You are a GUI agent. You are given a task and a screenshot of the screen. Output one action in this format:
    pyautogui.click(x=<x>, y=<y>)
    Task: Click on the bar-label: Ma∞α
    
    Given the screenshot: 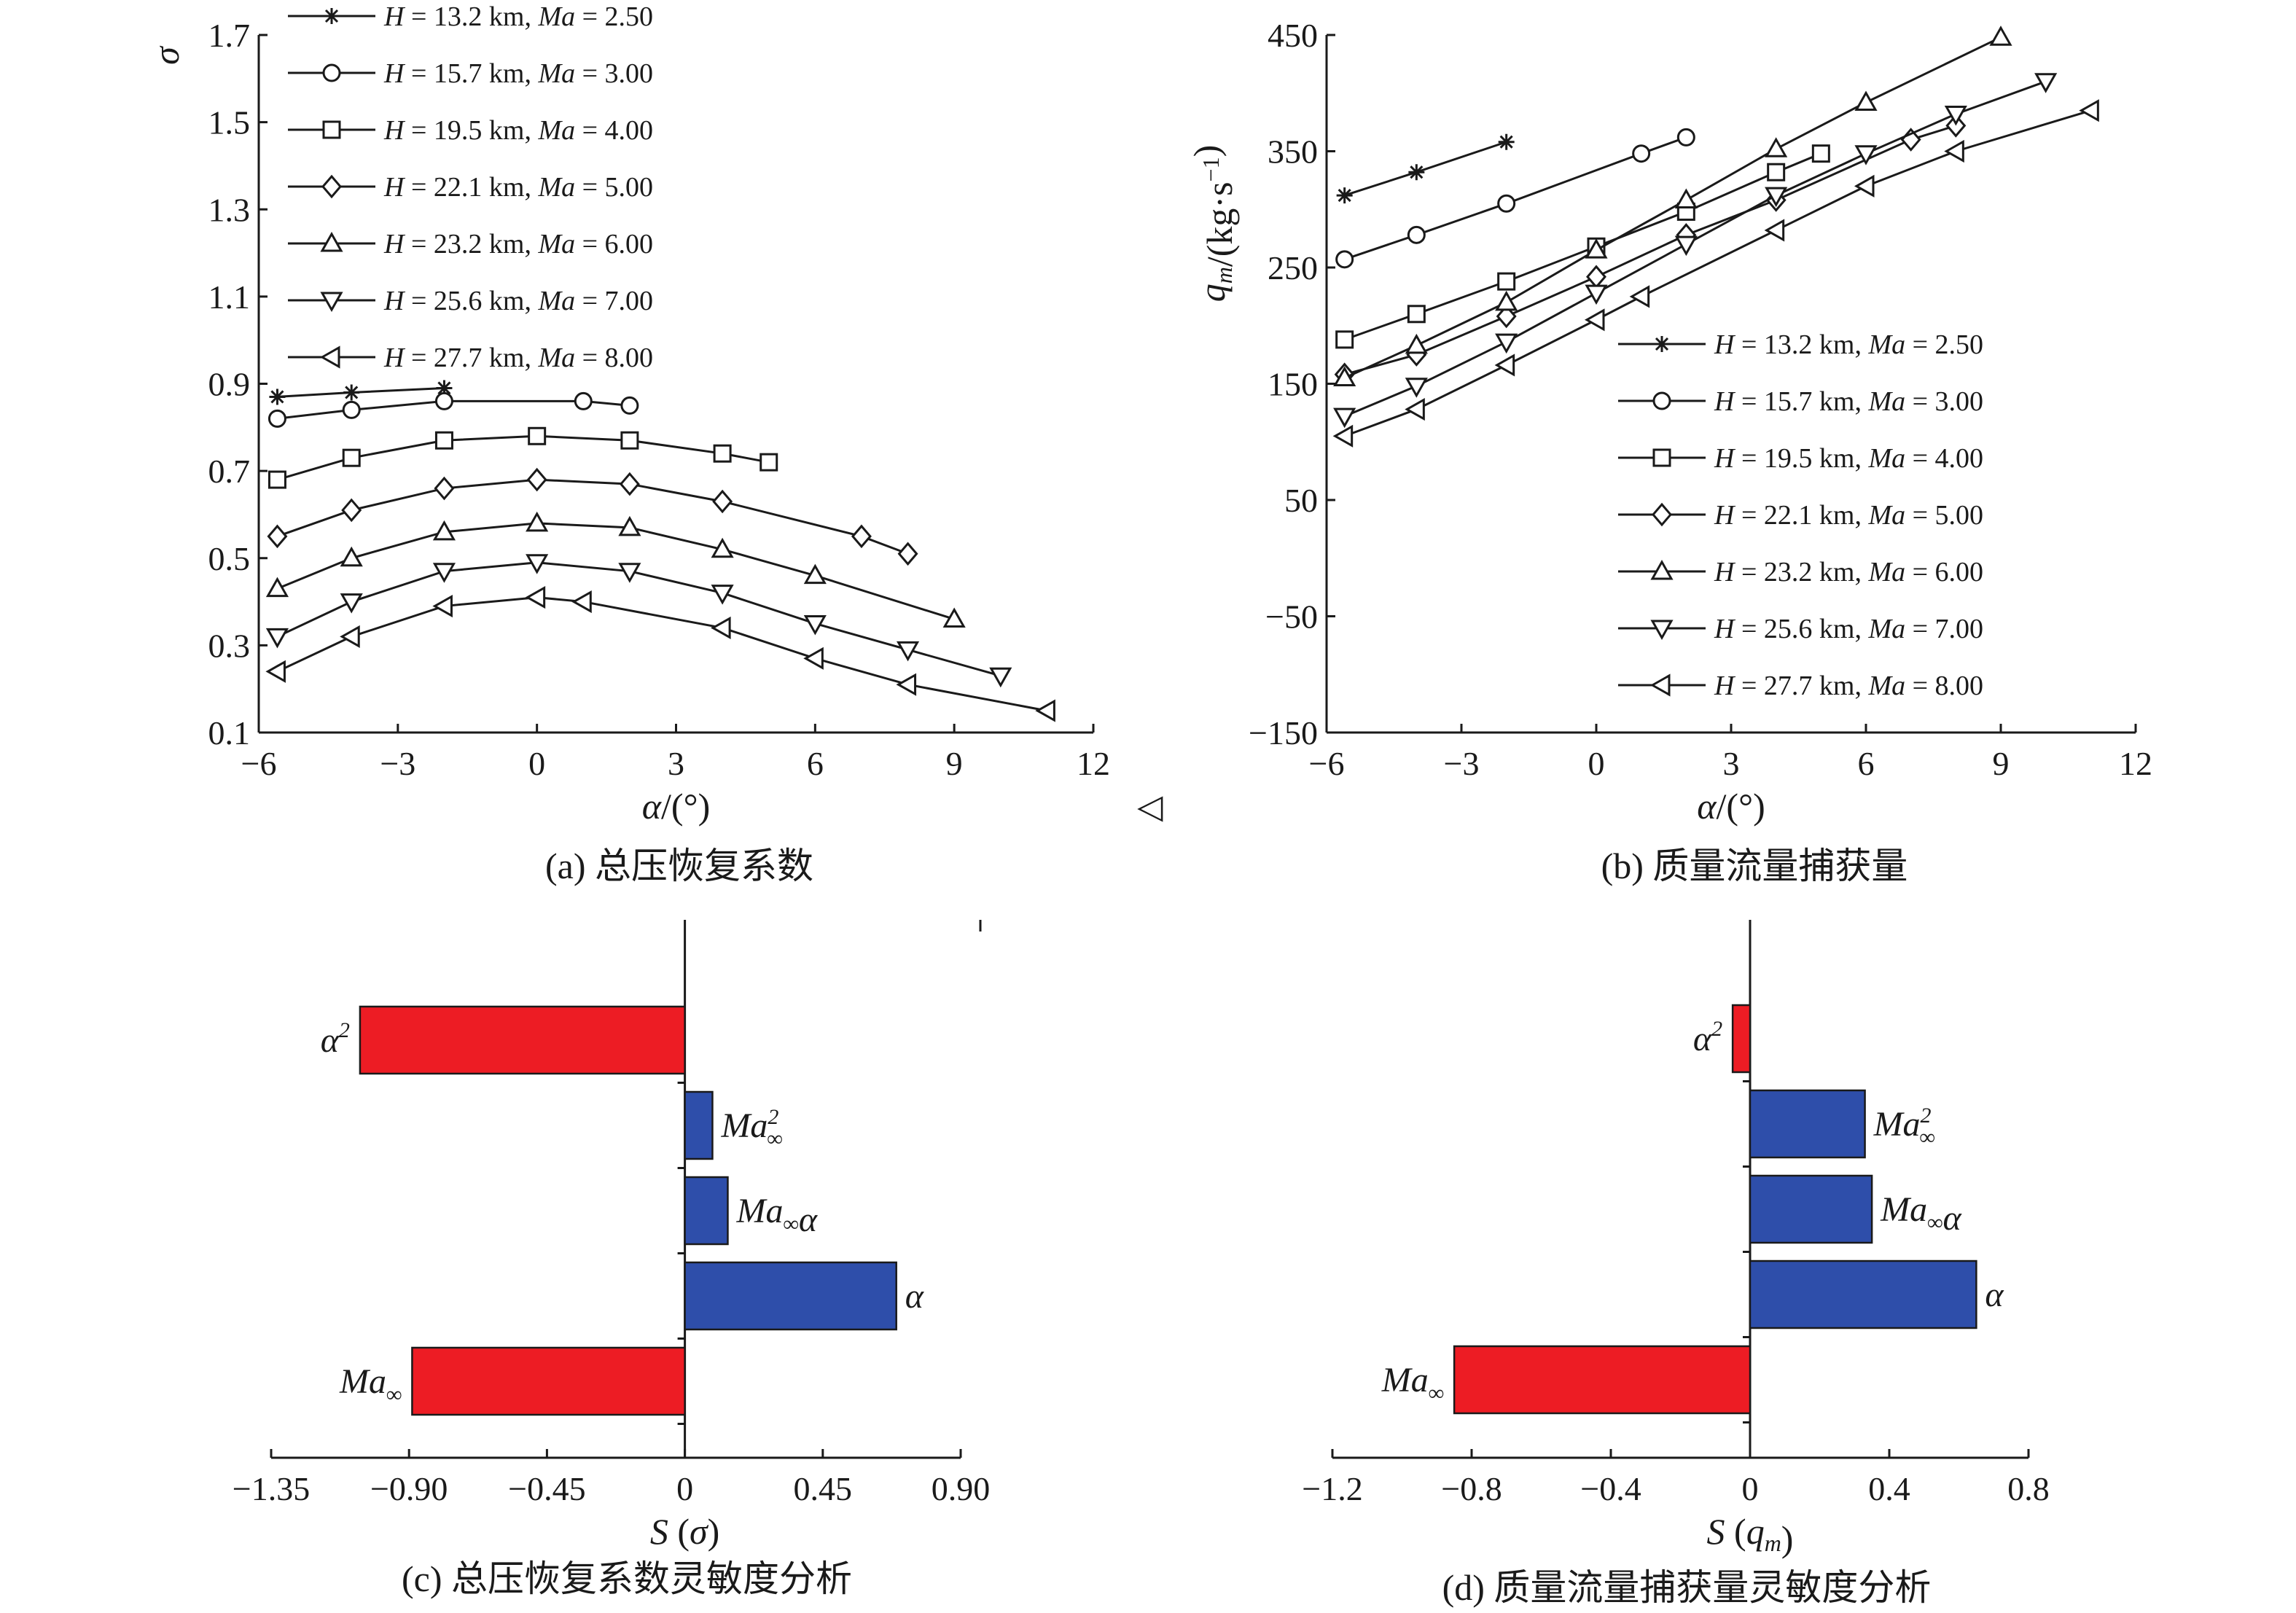 What is the action you would take?
    pyautogui.click(x=1921, y=1214)
    